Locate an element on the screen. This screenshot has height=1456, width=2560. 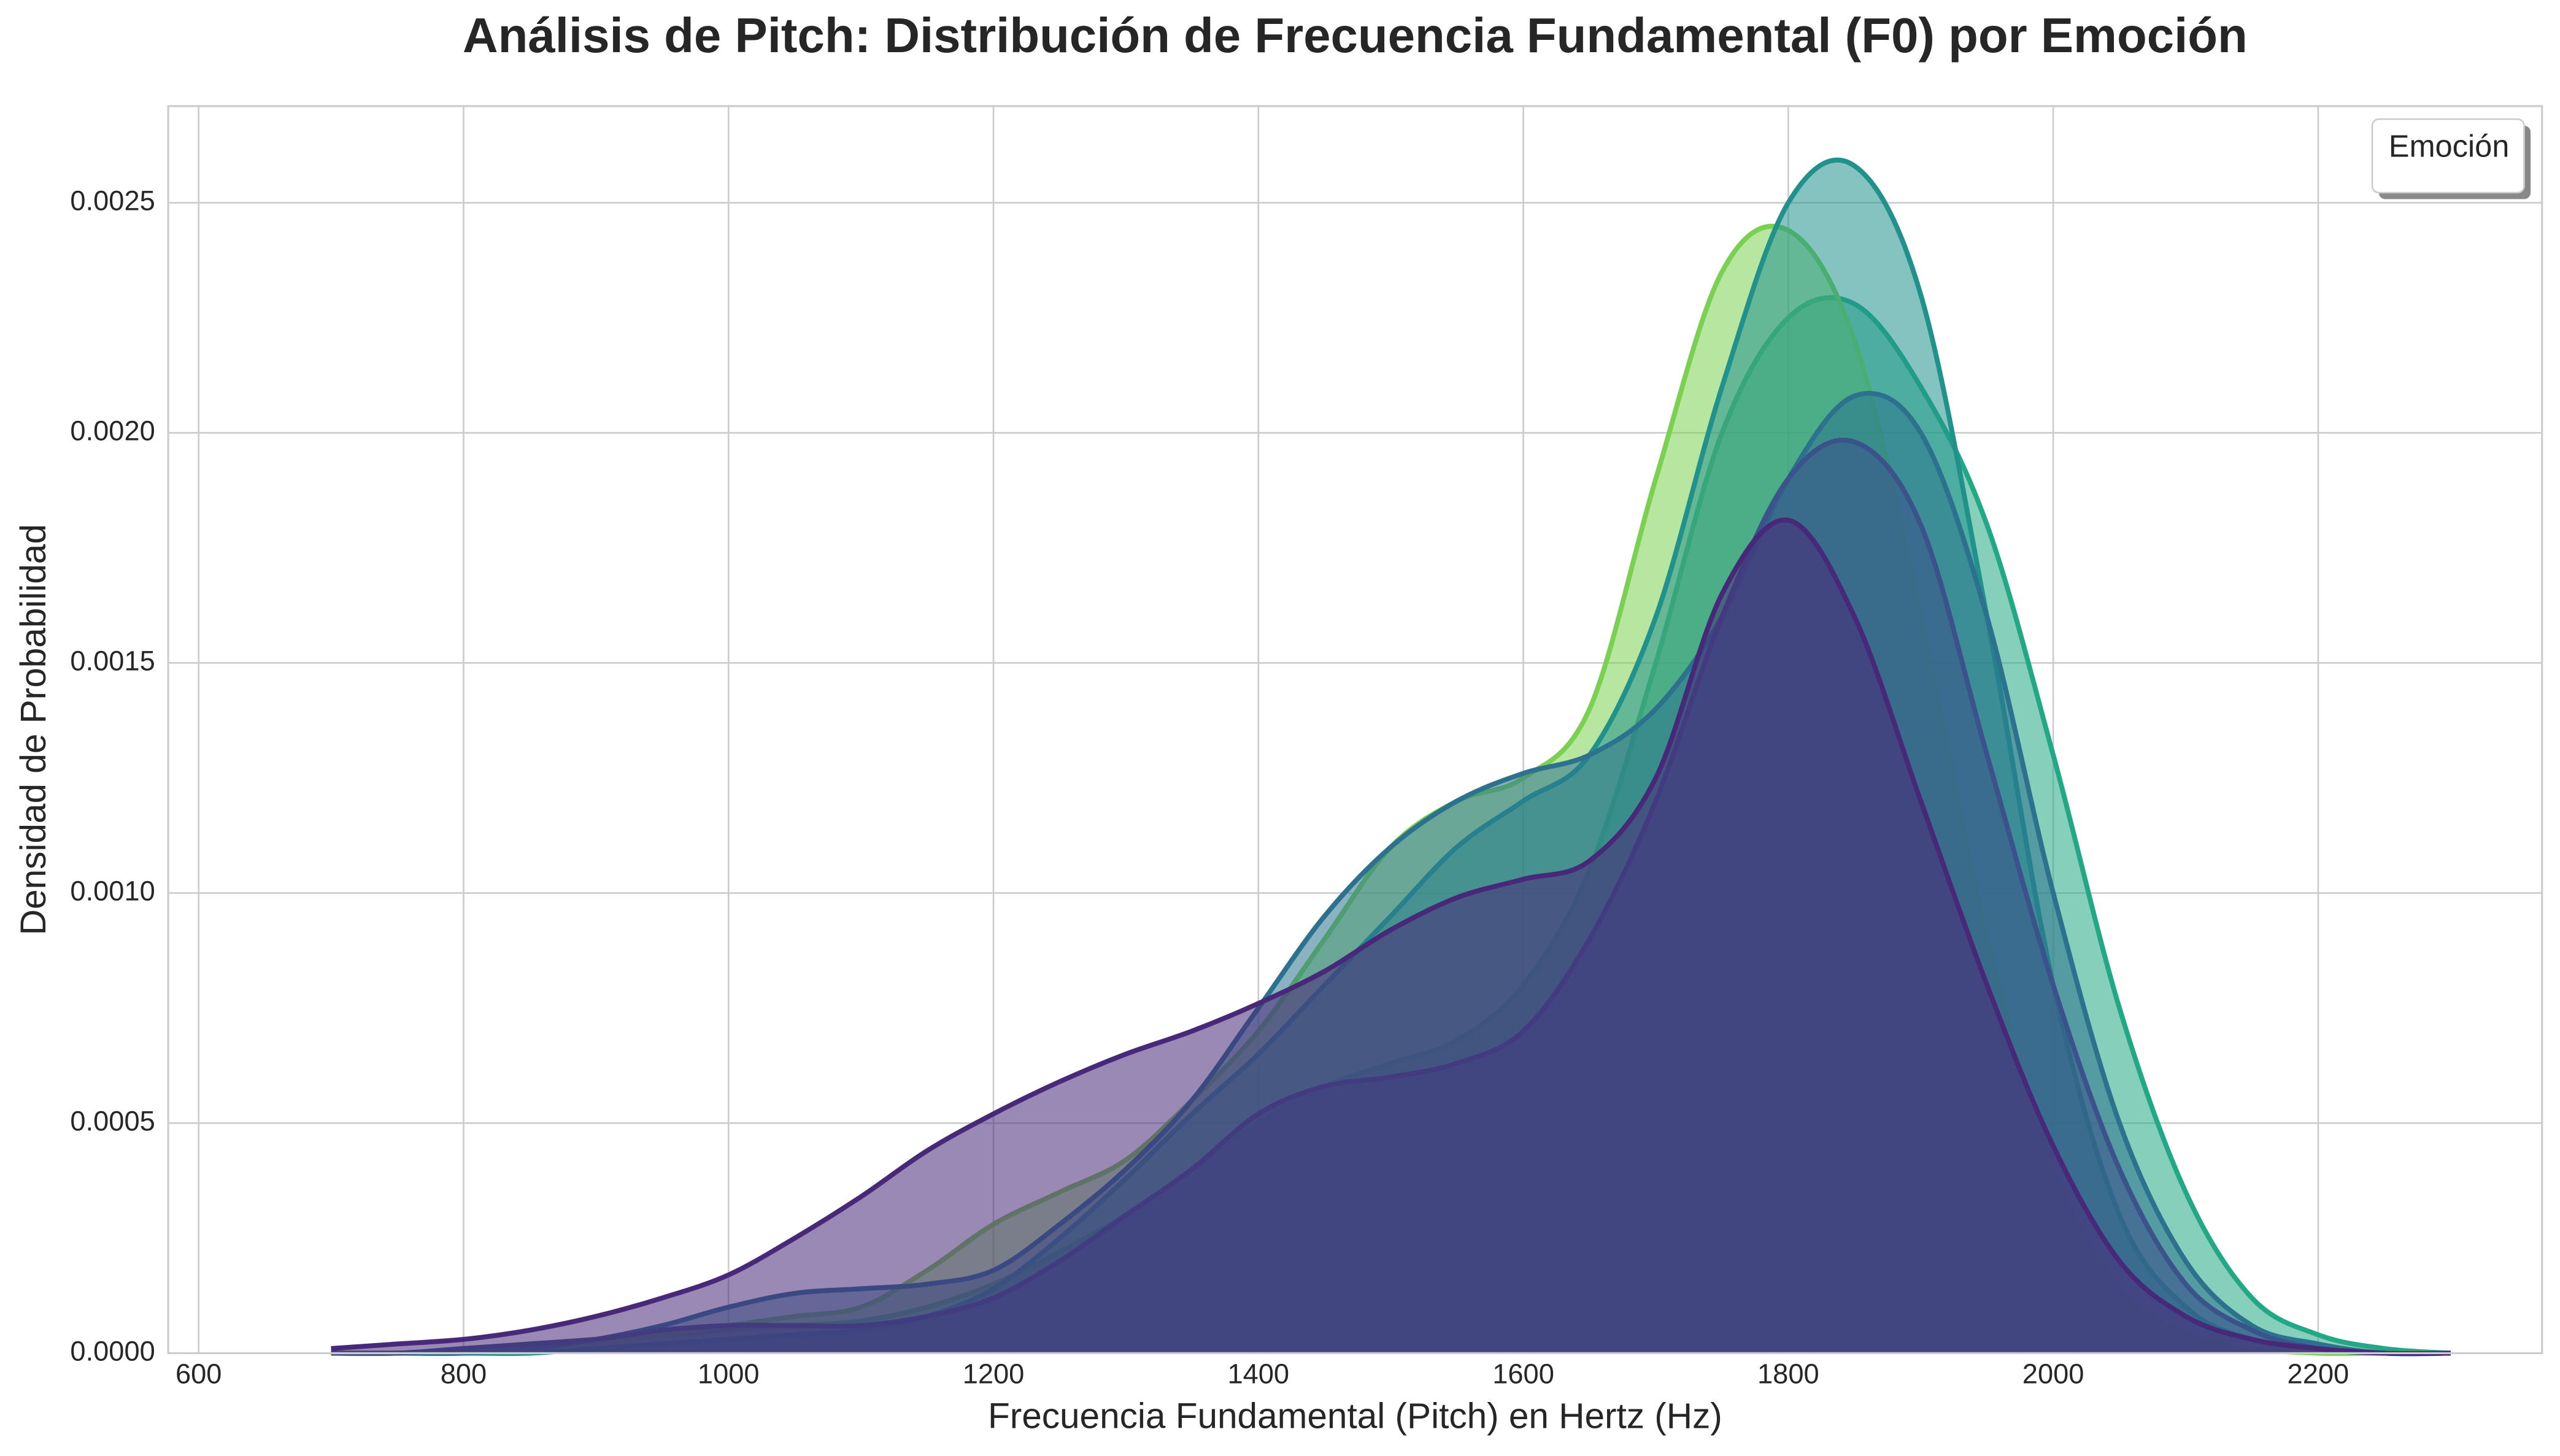
x-tick-label: 800 is located at coordinates (464, 1374).